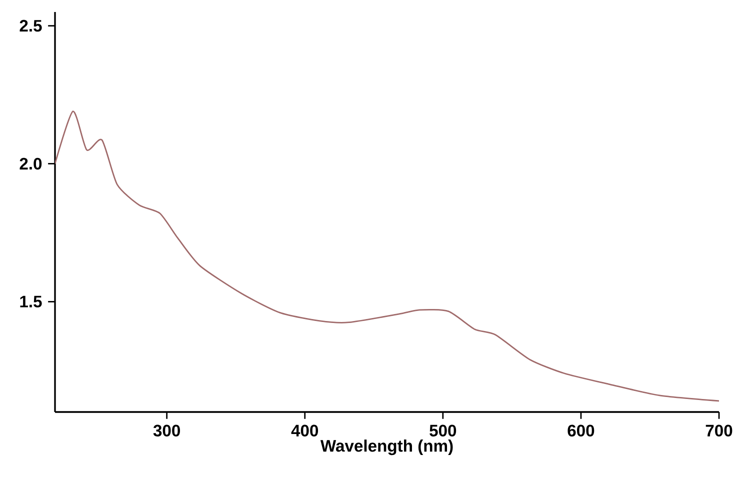 The image size is (741, 480). Describe the element at coordinates (166, 430) in the screenshot. I see `x-tick-label: 300` at that location.